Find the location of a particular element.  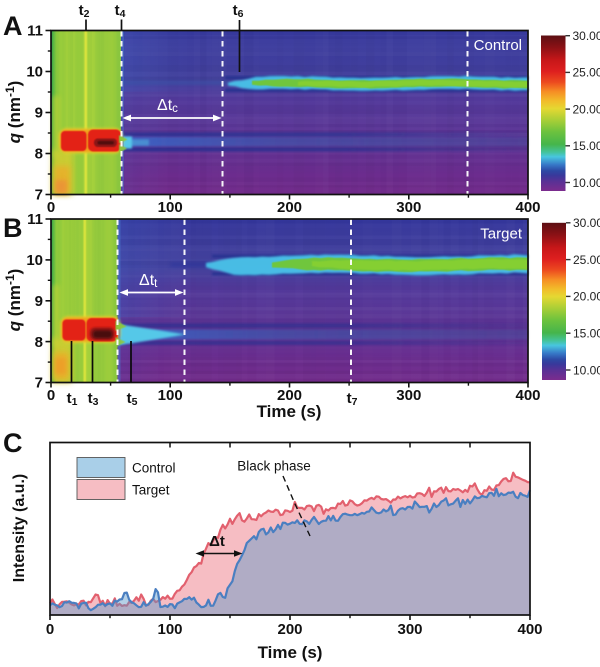

svg-text: t7 is located at coordinates (352, 399).